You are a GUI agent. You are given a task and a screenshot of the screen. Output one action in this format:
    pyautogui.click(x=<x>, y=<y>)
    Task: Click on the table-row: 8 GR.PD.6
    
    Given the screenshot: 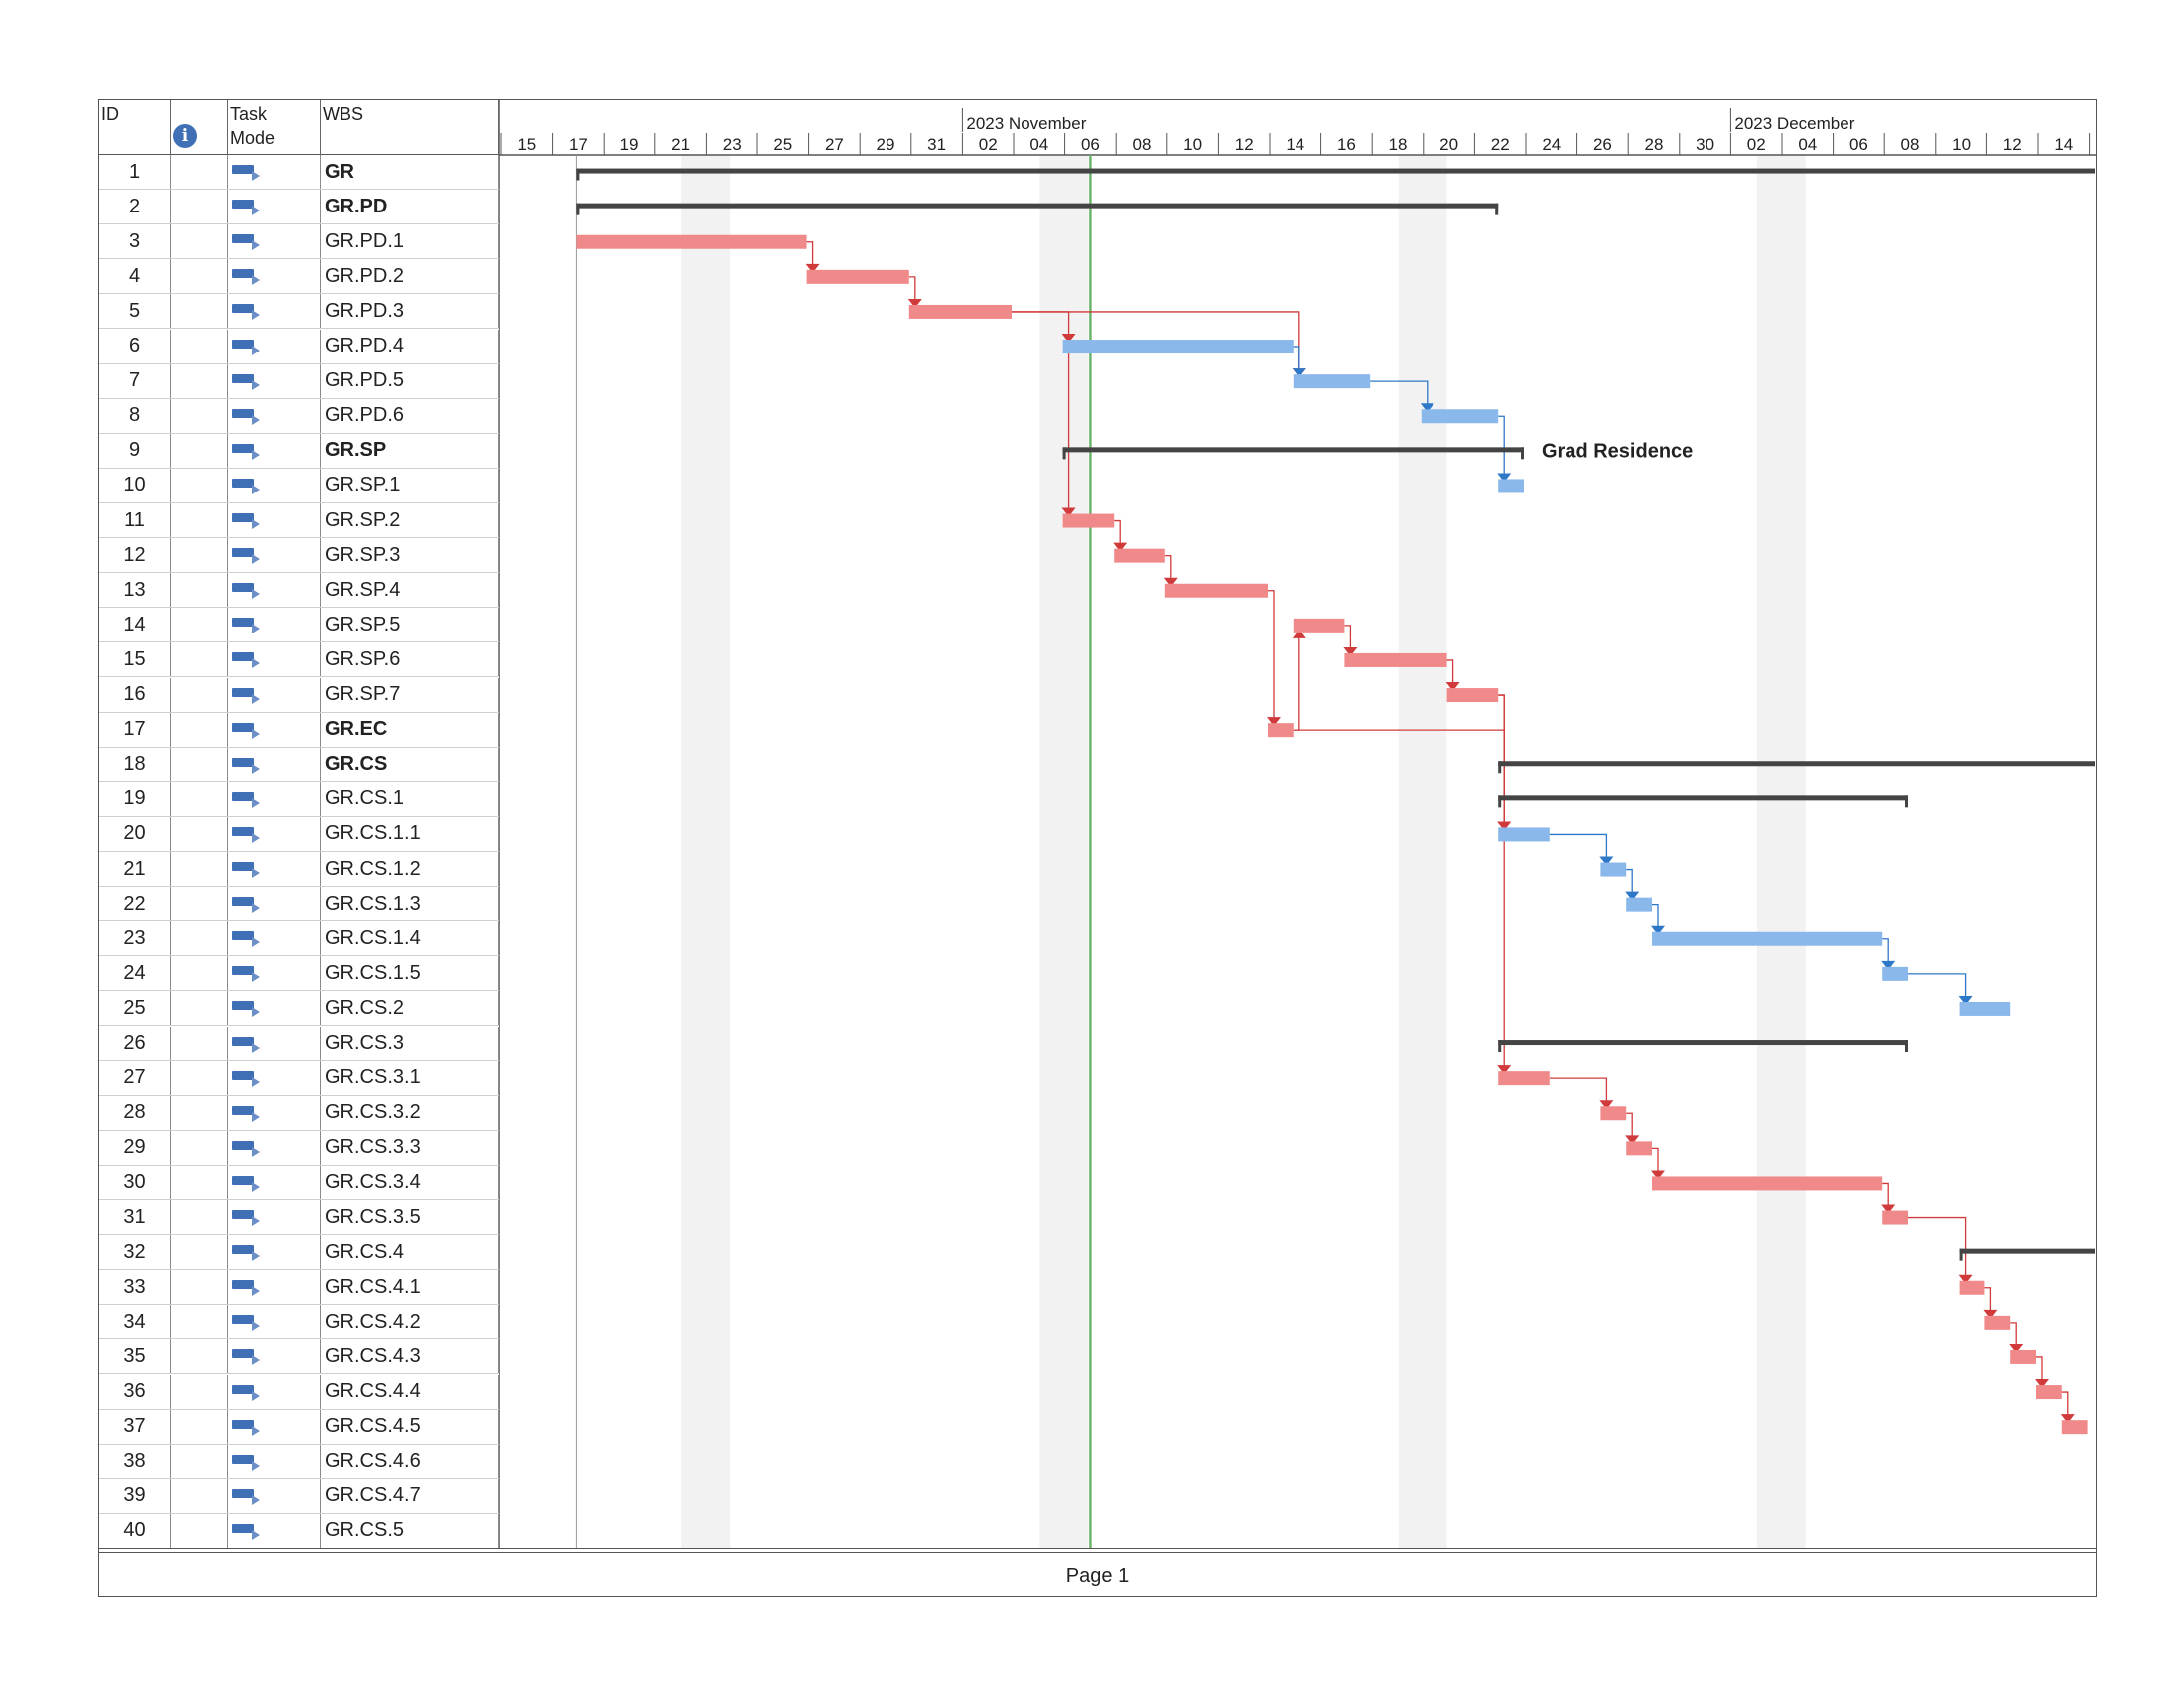 What is the action you would take?
    pyautogui.click(x=299, y=416)
    